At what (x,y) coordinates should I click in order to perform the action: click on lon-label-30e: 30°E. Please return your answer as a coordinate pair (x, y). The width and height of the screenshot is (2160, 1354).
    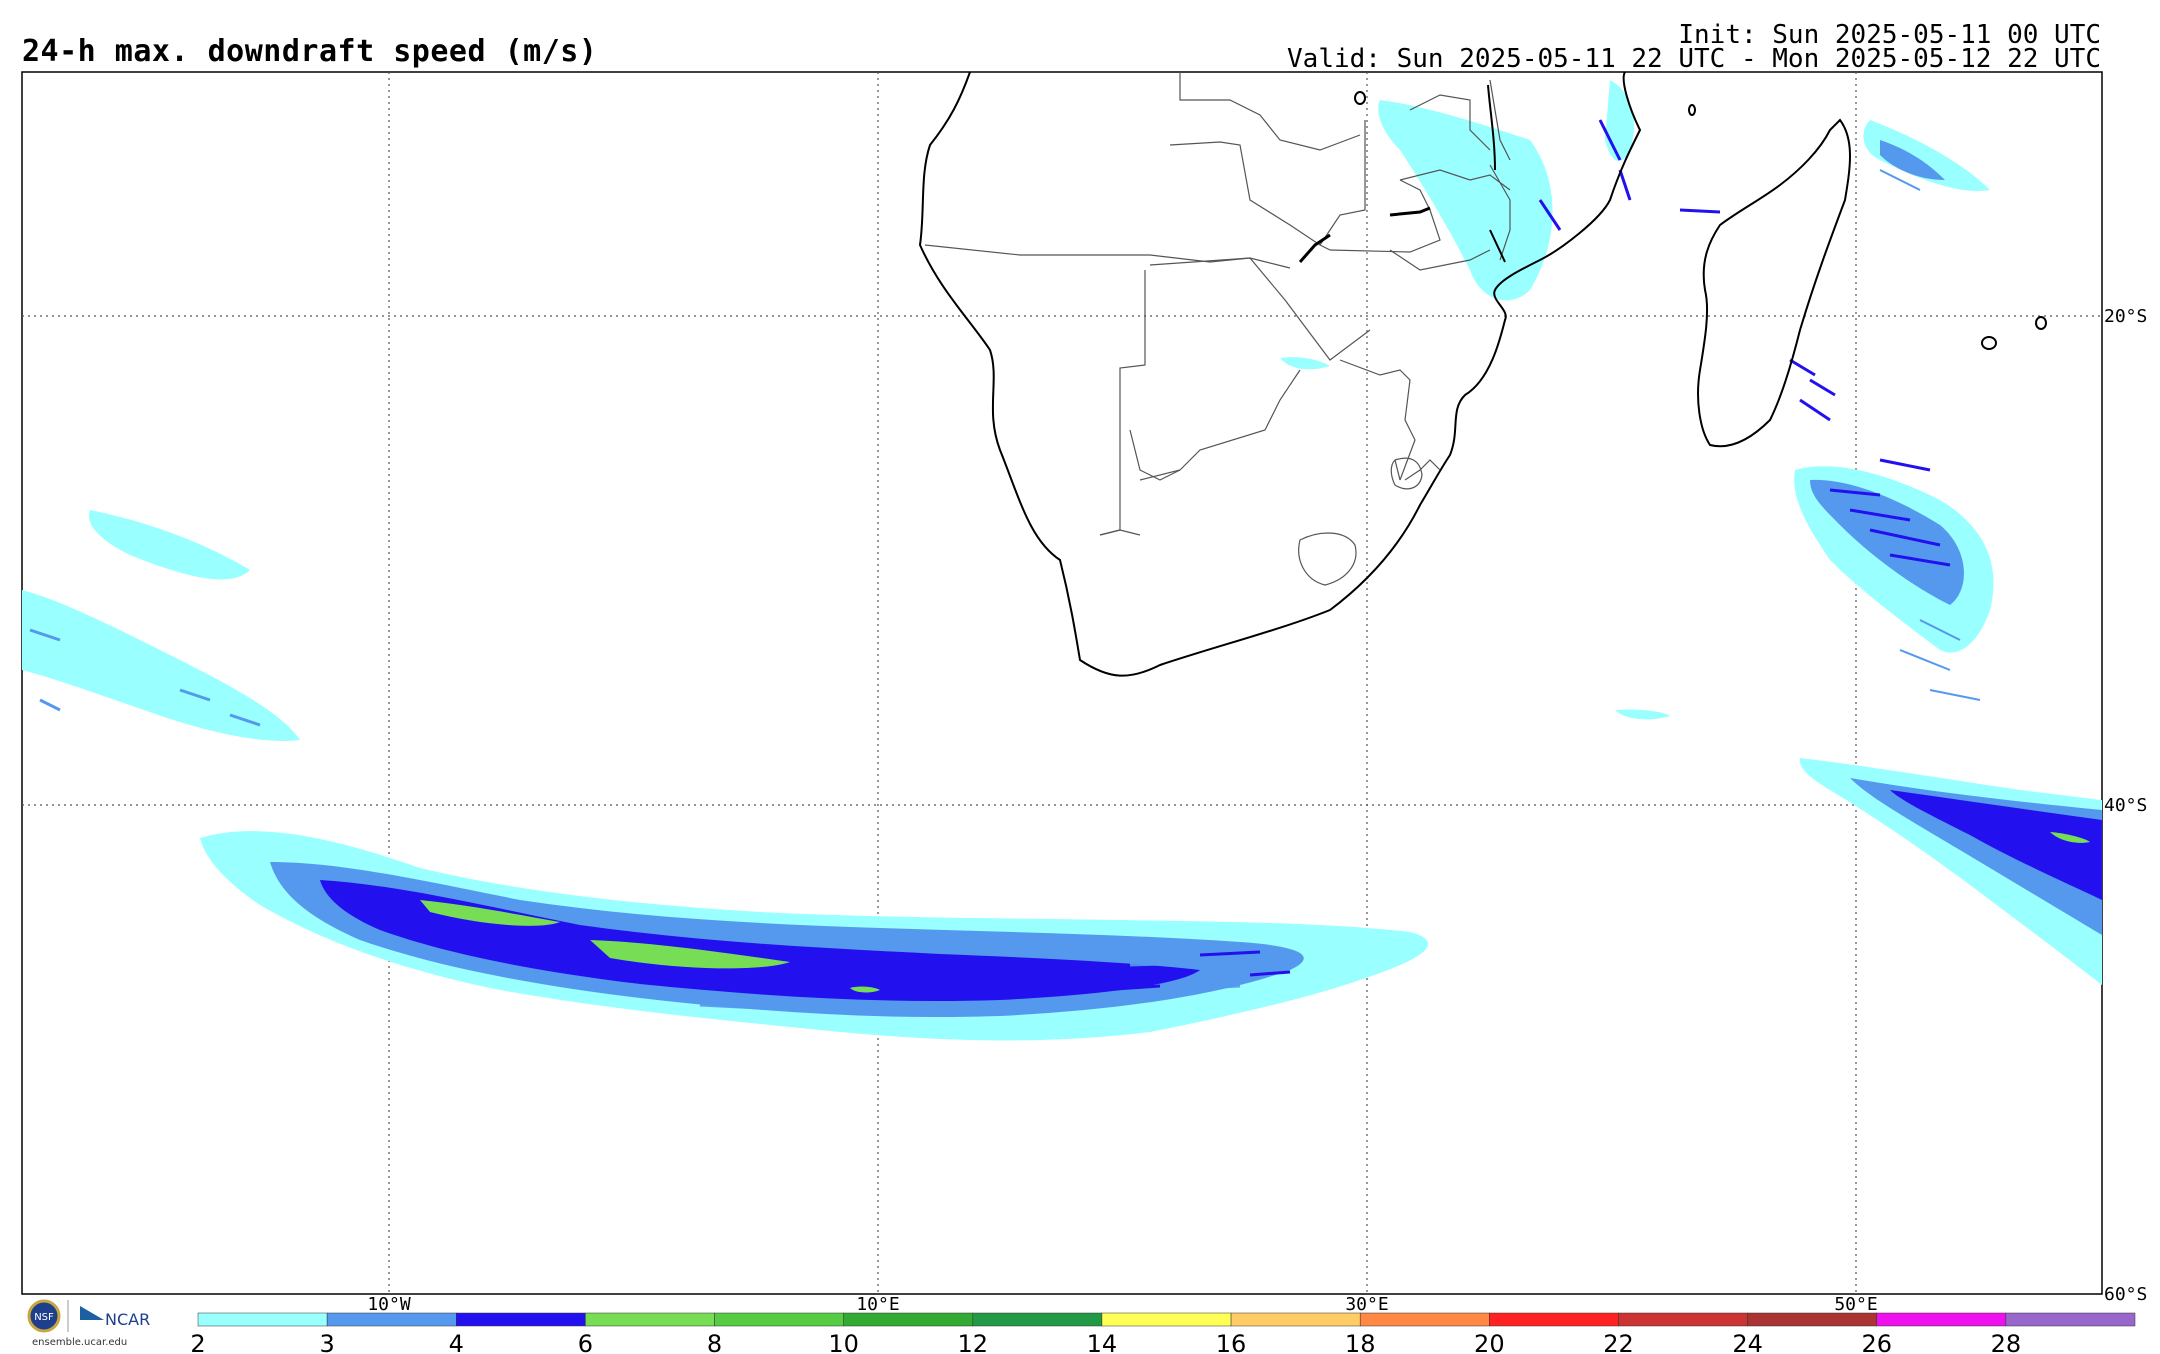
    Looking at the image, I should click on (1366, 1304).